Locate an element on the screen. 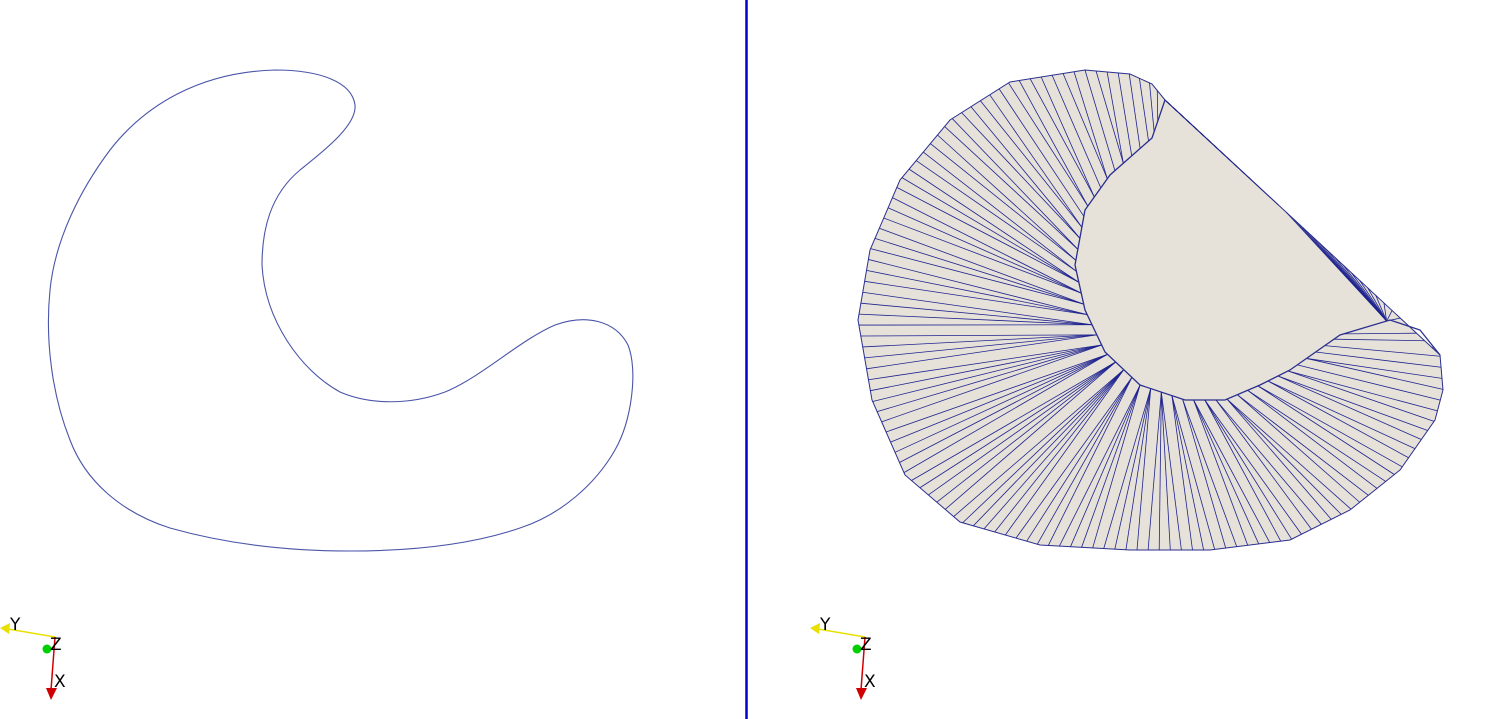  y-axis is located at coordinates (841, 633).